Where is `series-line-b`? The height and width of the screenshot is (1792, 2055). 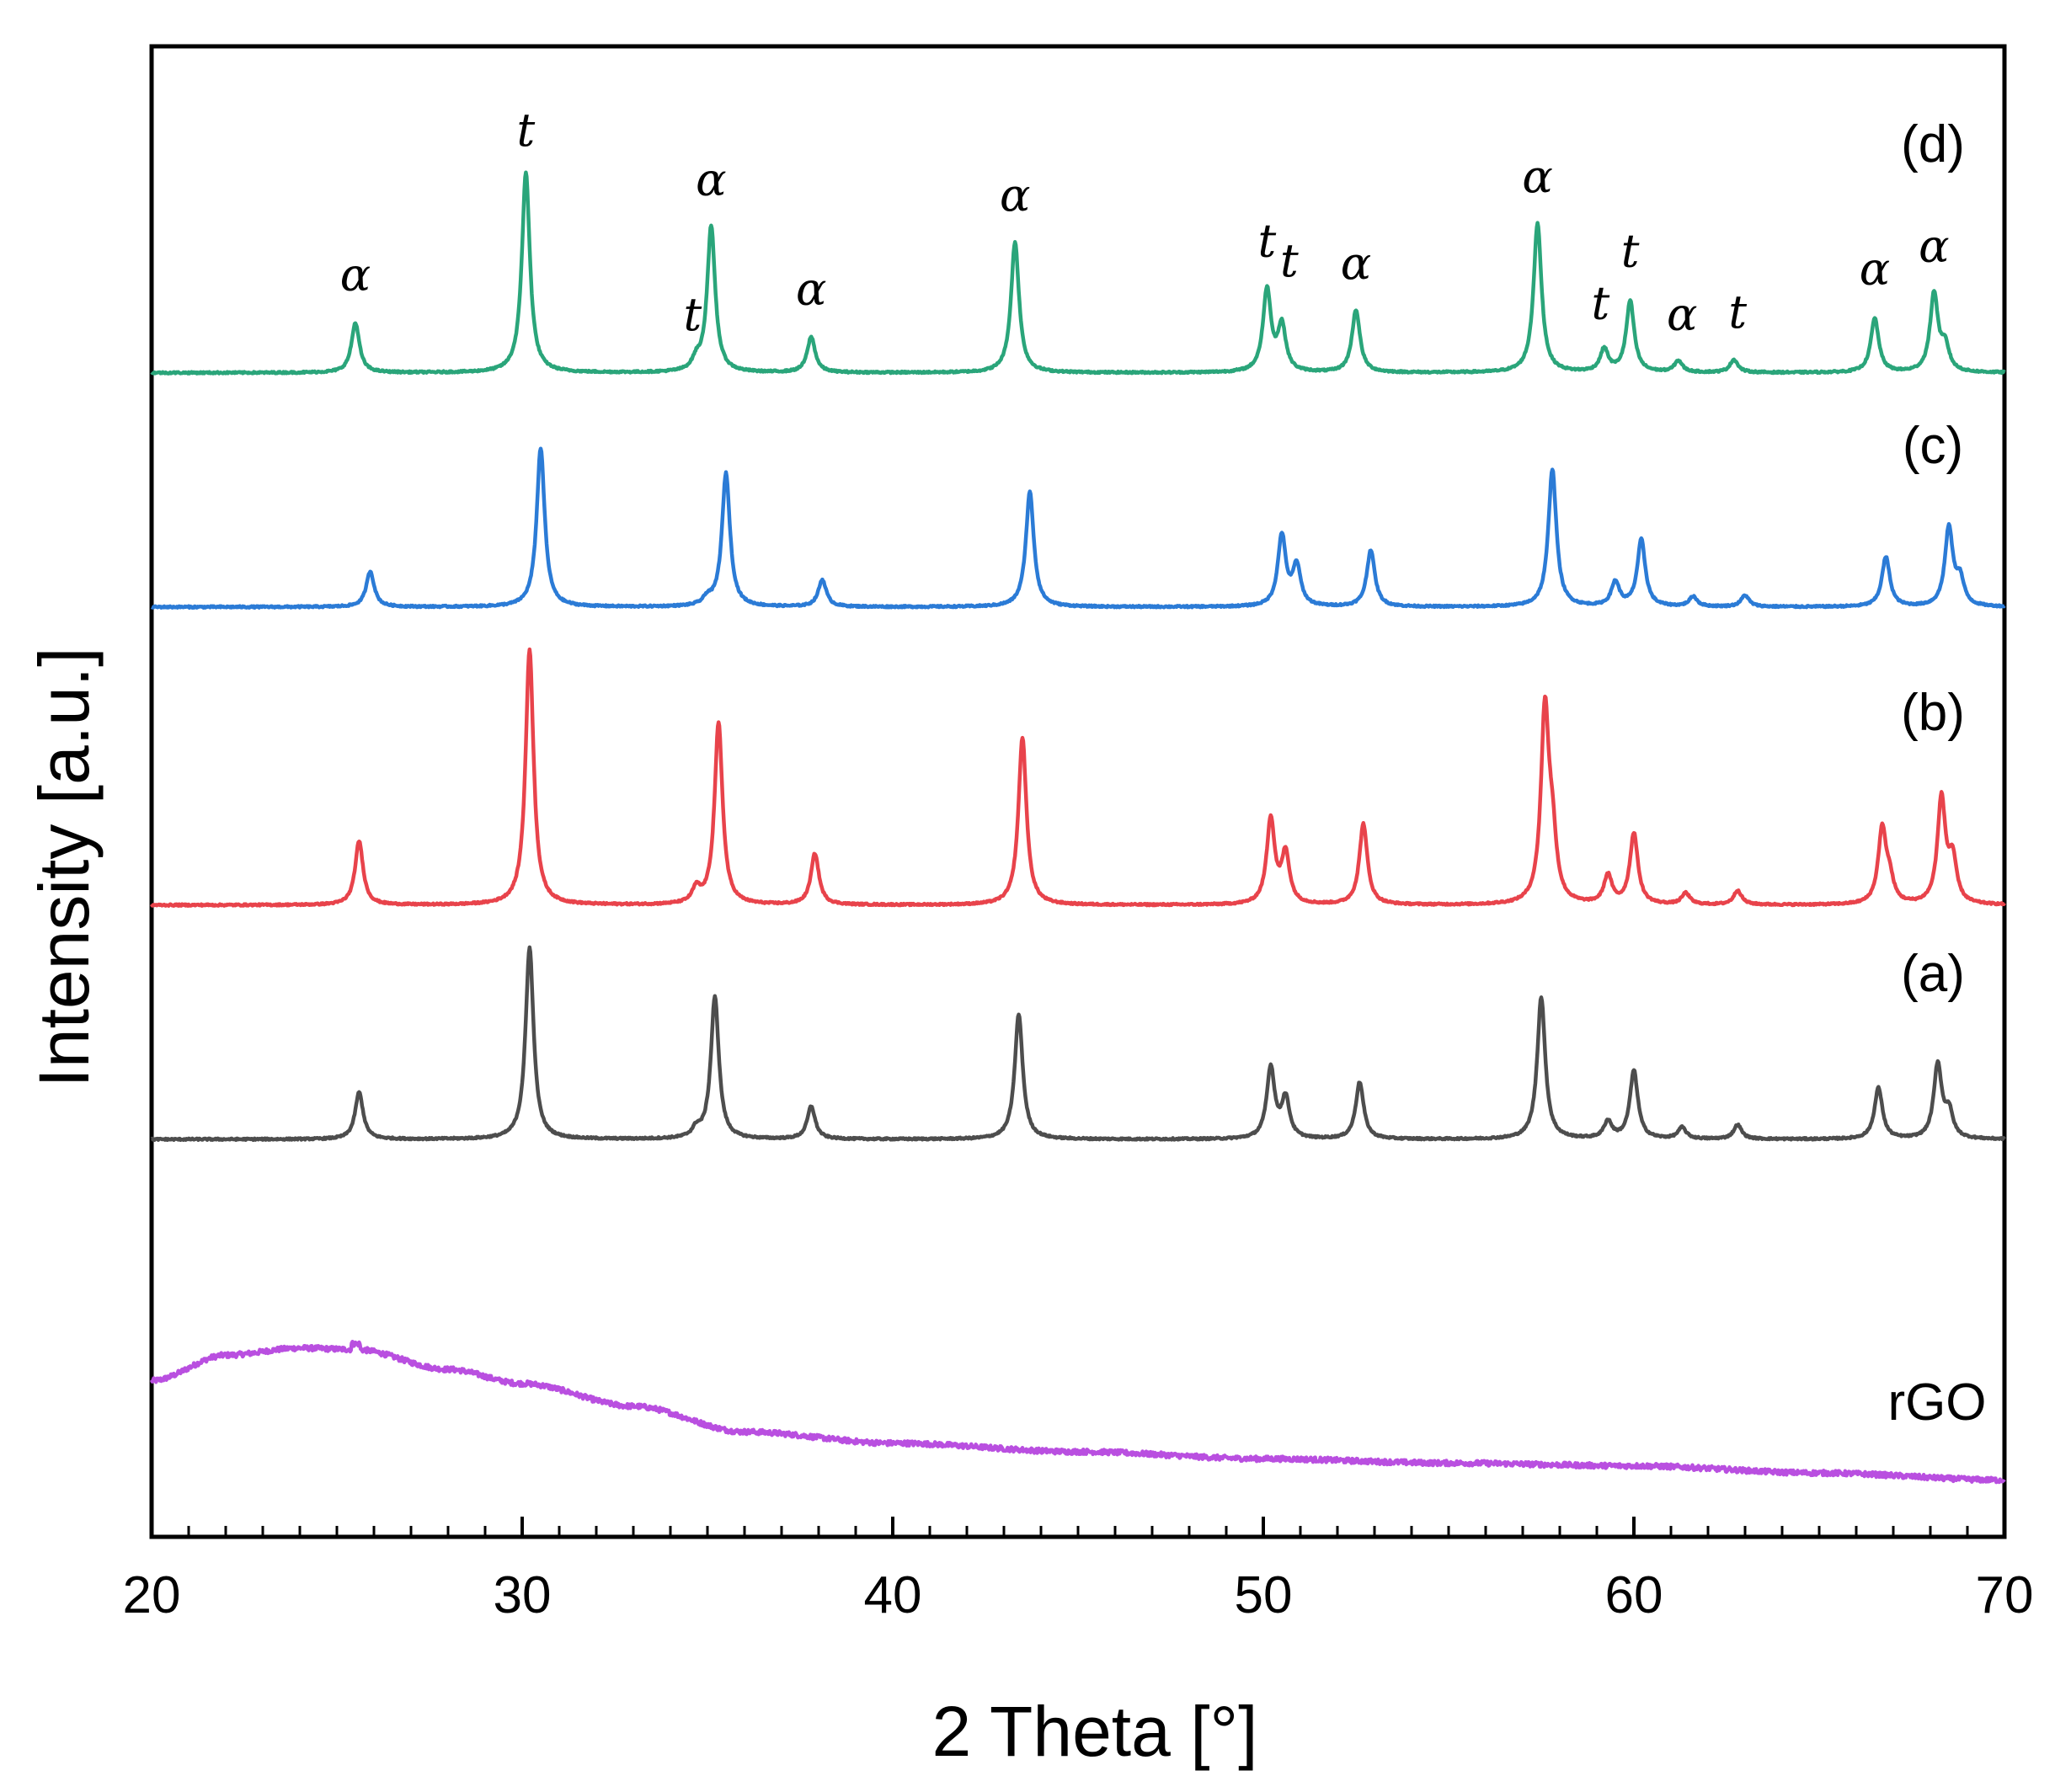 series-line-b is located at coordinates (1078, 777).